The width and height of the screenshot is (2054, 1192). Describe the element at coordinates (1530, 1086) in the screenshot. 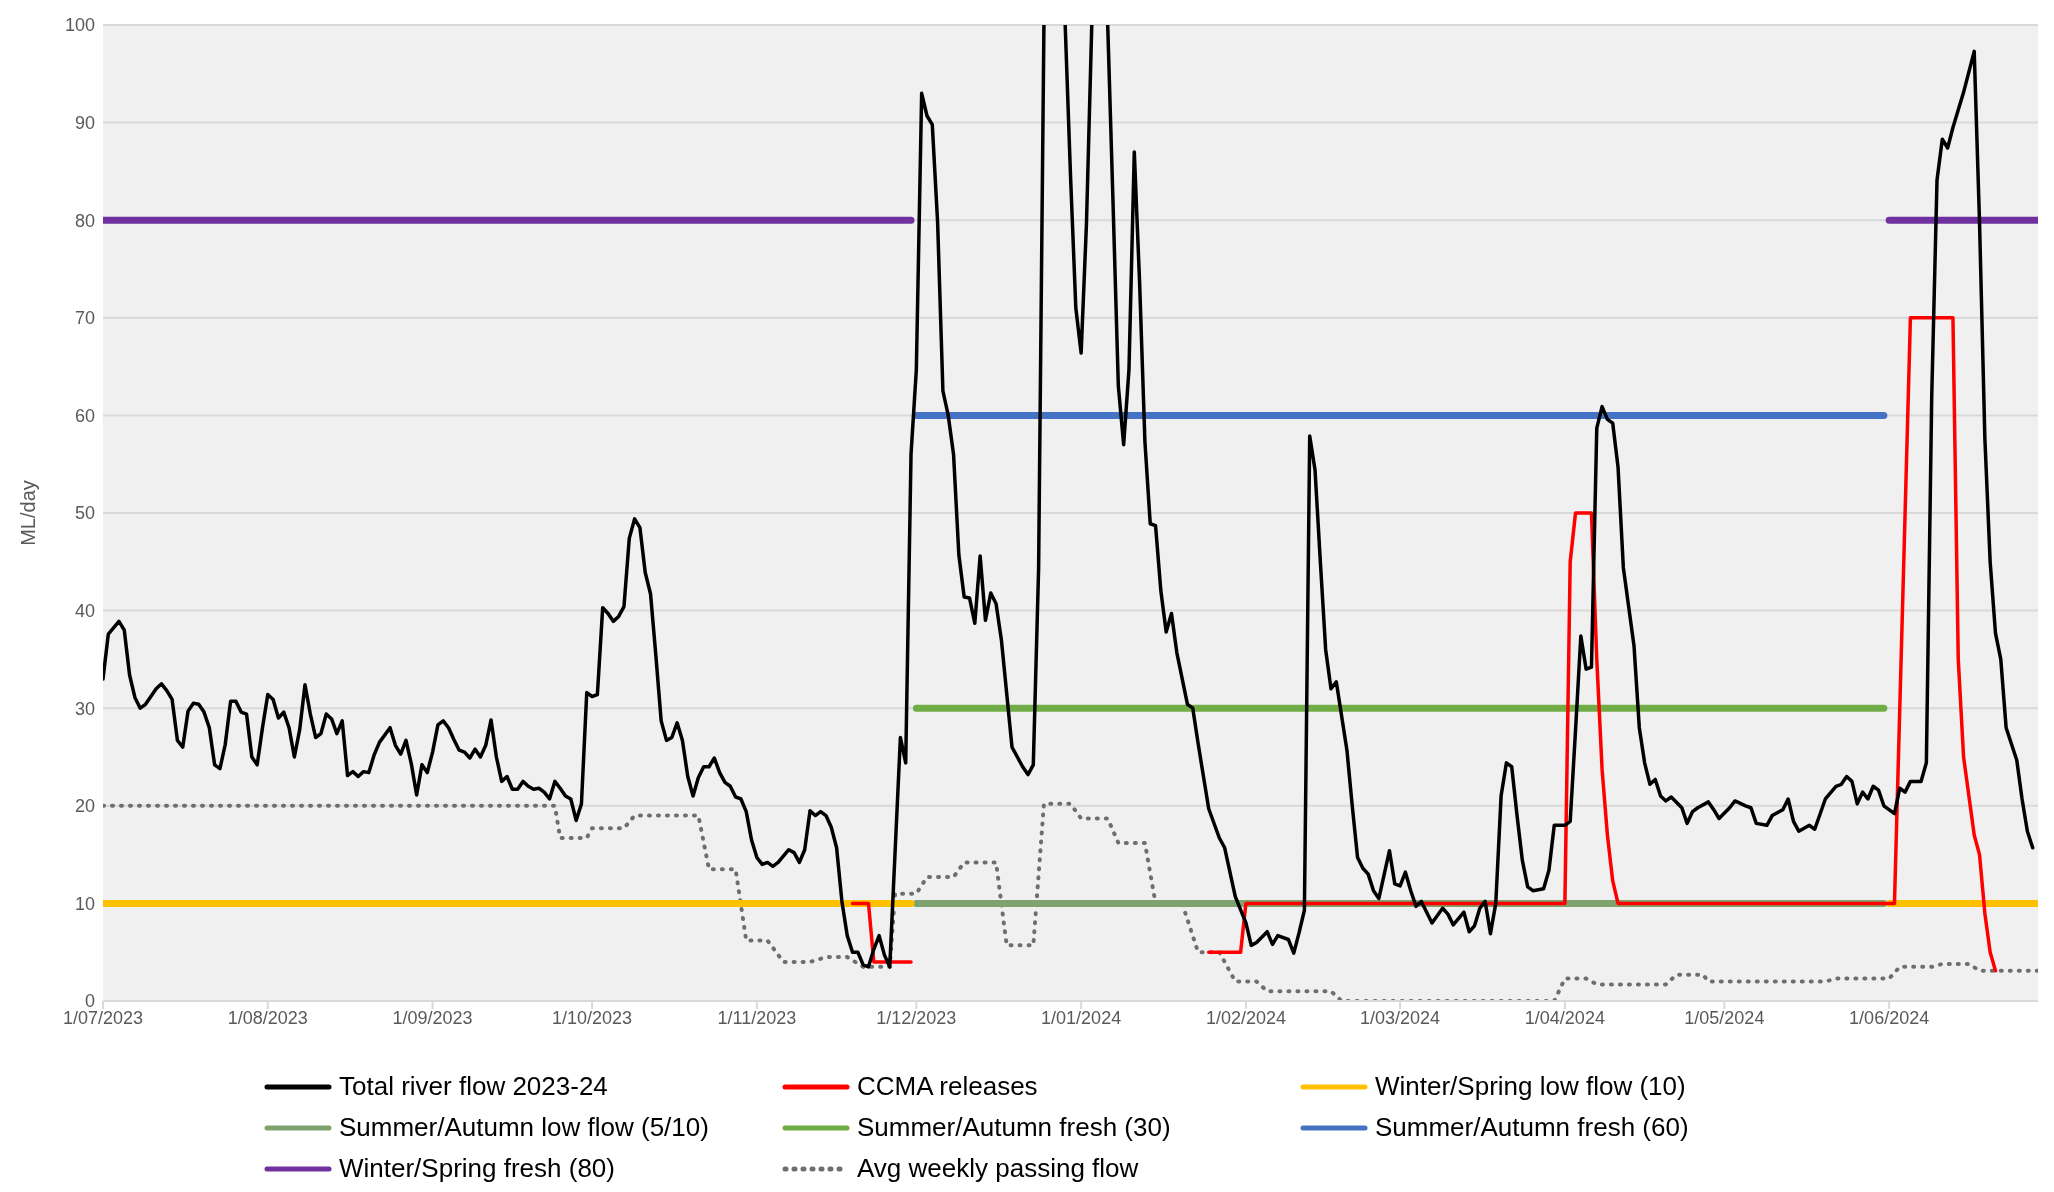

I see `legend-label: Winter/Spring low flow (10)` at that location.